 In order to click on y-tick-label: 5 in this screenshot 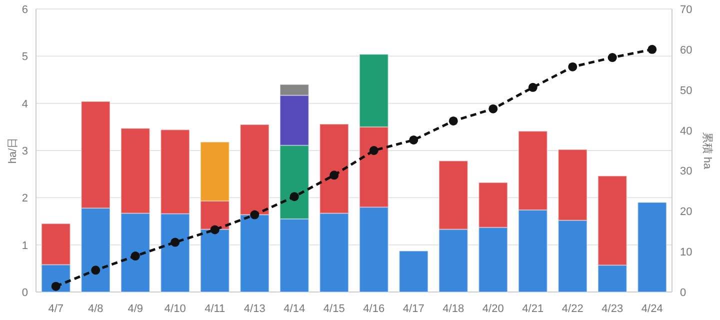, I will do `click(25, 57)`.